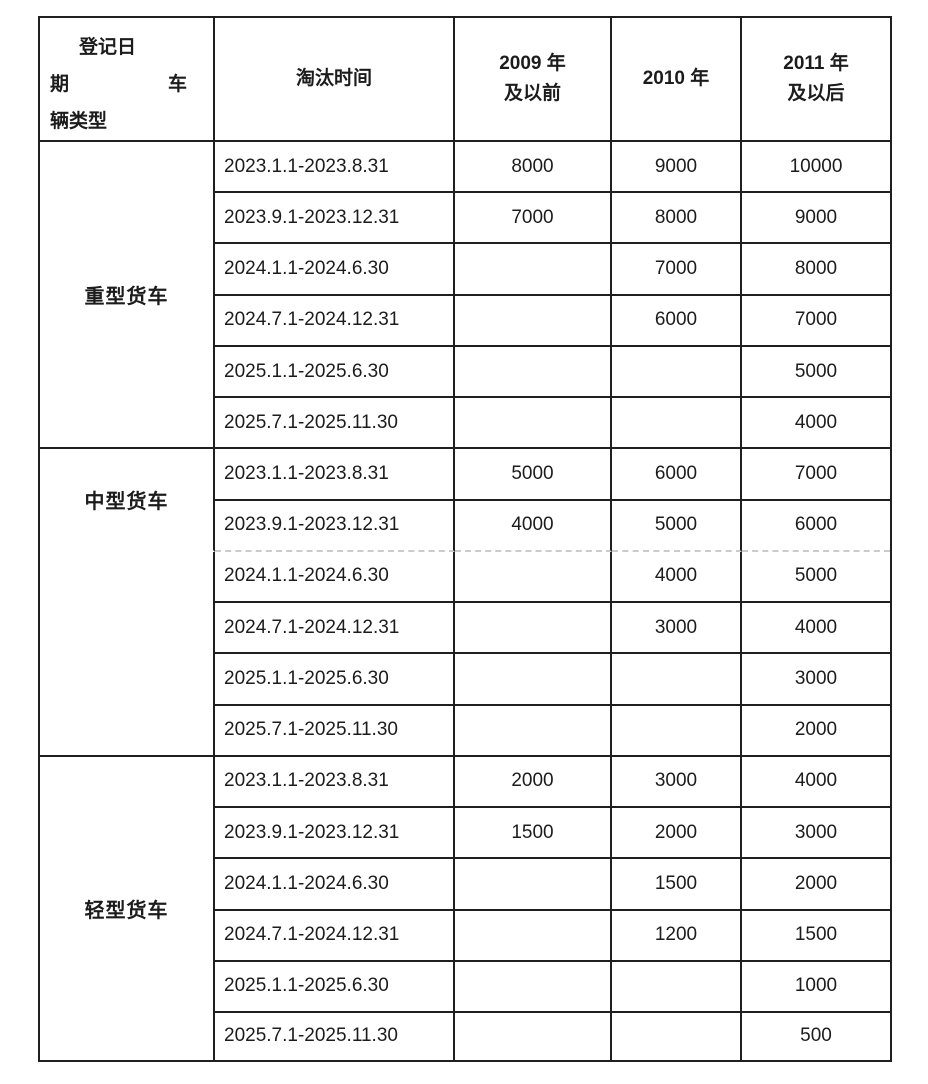 The image size is (928, 1084). I want to click on table-row: 2023.9.1-2023.12.31 7000 8000 9000, so click(465, 219).